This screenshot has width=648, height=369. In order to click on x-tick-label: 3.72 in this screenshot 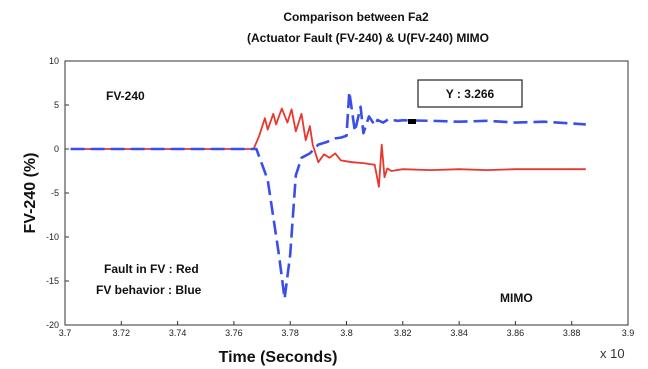, I will do `click(122, 333)`.